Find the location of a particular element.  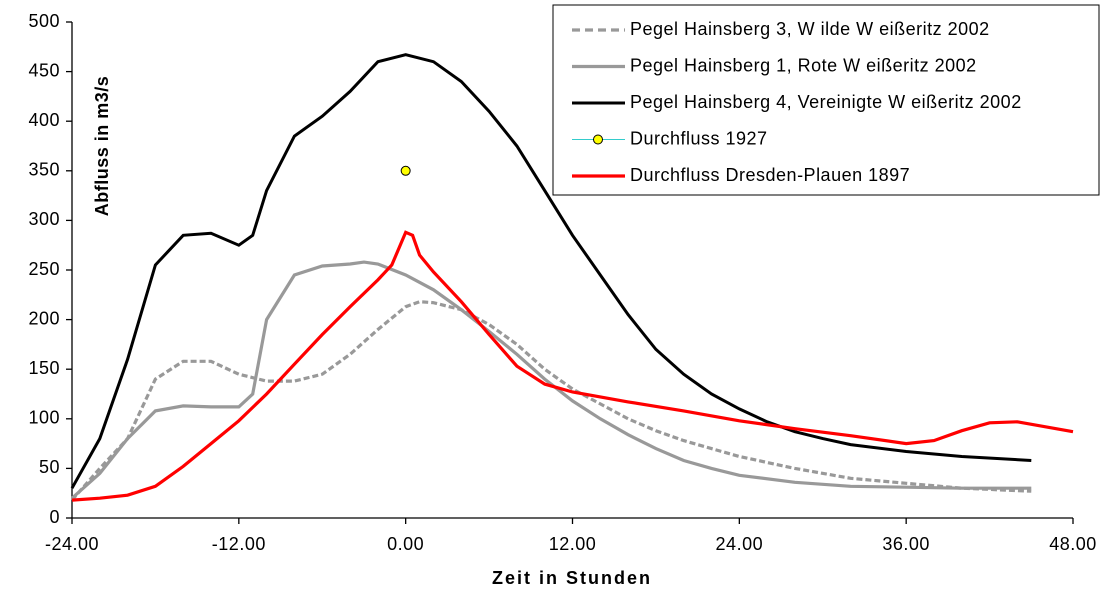

x-tick-label: 36.00 is located at coordinates (906, 544).